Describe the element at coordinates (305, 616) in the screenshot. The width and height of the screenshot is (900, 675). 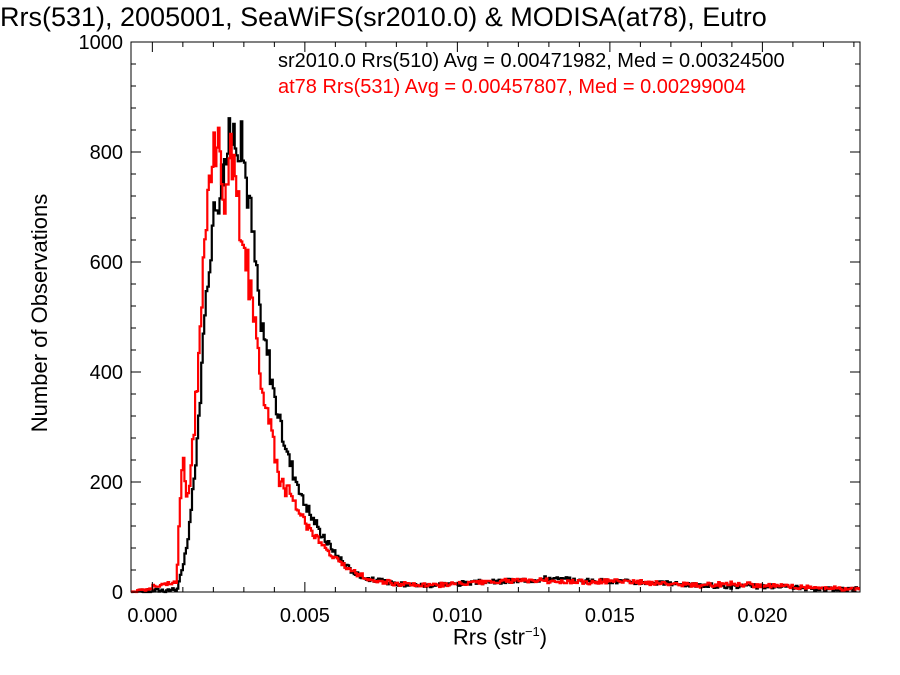
I see `x-tick-label: 0.005` at that location.